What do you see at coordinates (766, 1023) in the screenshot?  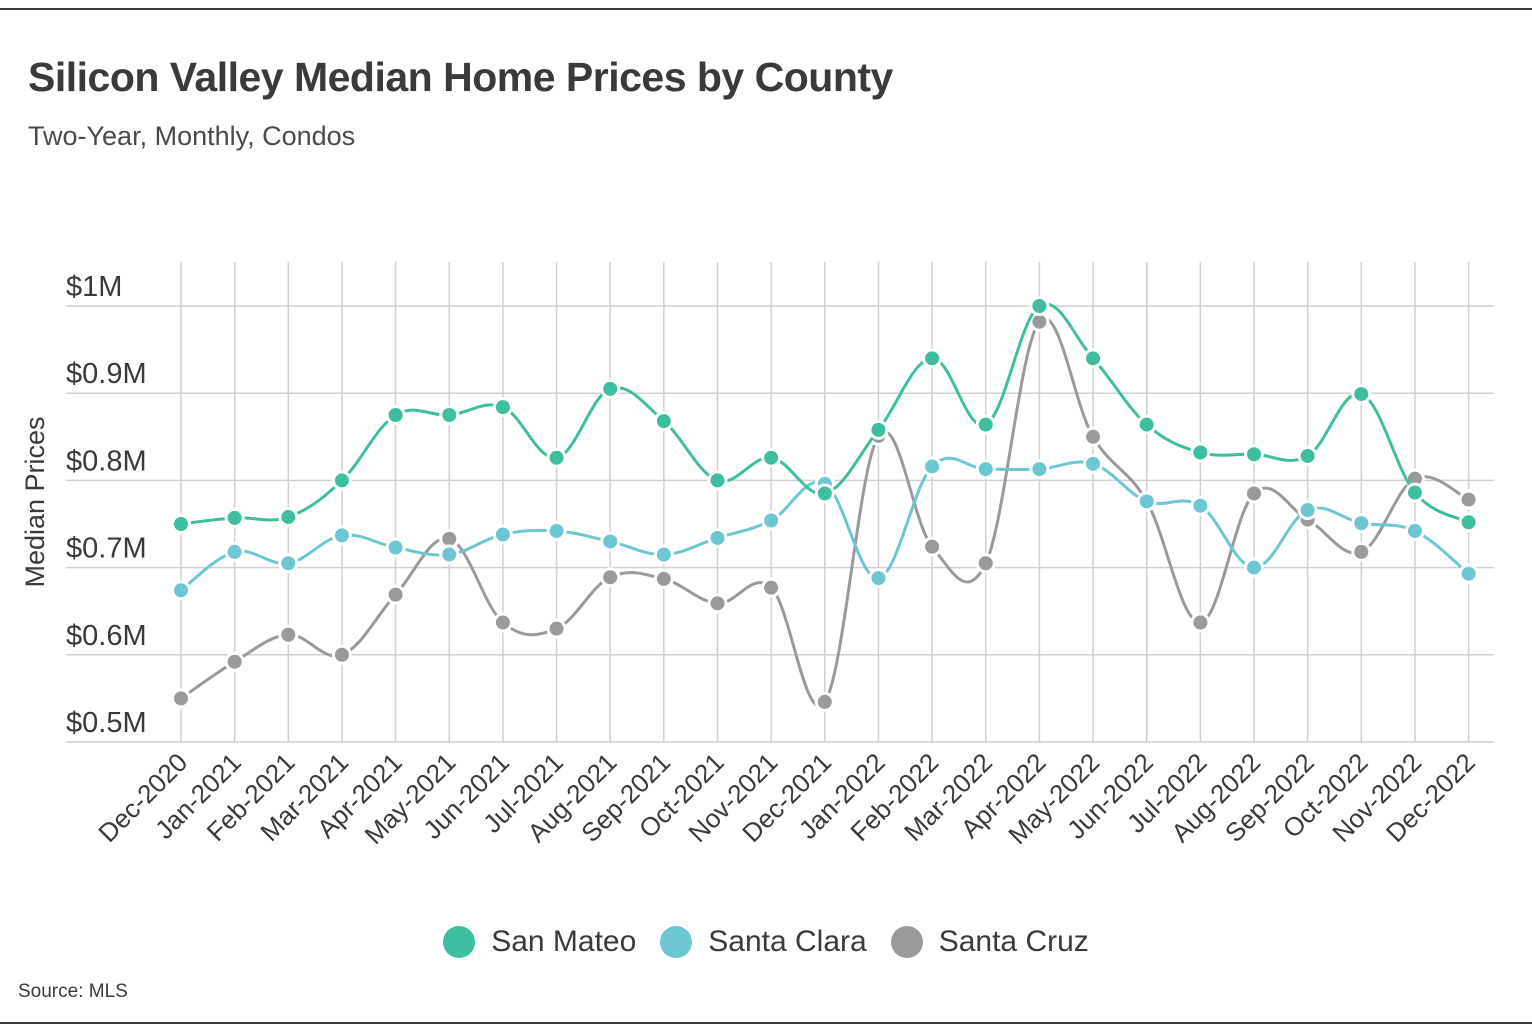 I see `bottom-border` at bounding box center [766, 1023].